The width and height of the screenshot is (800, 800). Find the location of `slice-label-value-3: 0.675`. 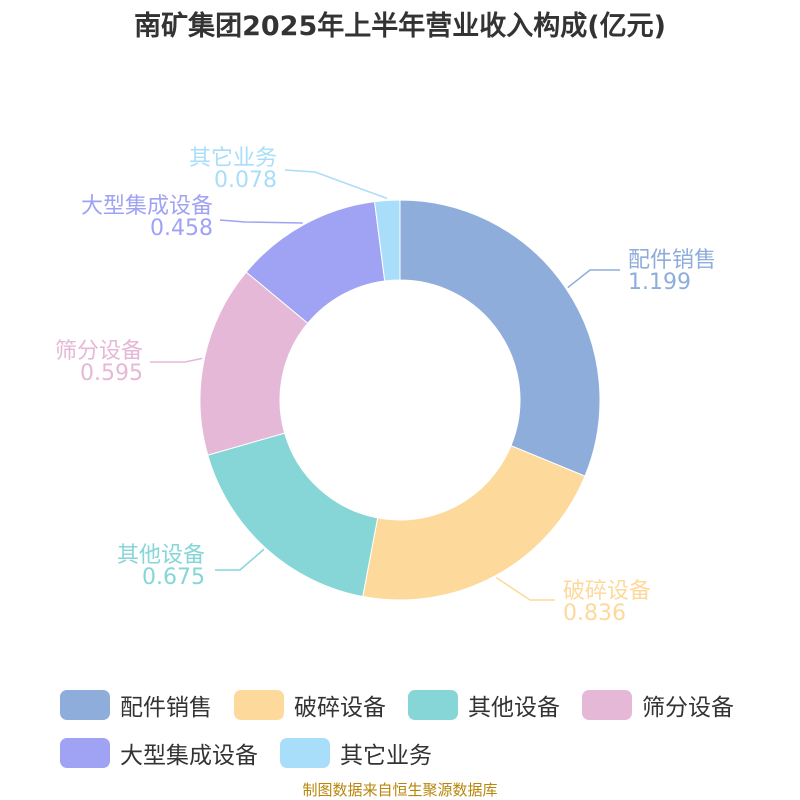

slice-label-value-3: 0.675 is located at coordinates (173, 577).